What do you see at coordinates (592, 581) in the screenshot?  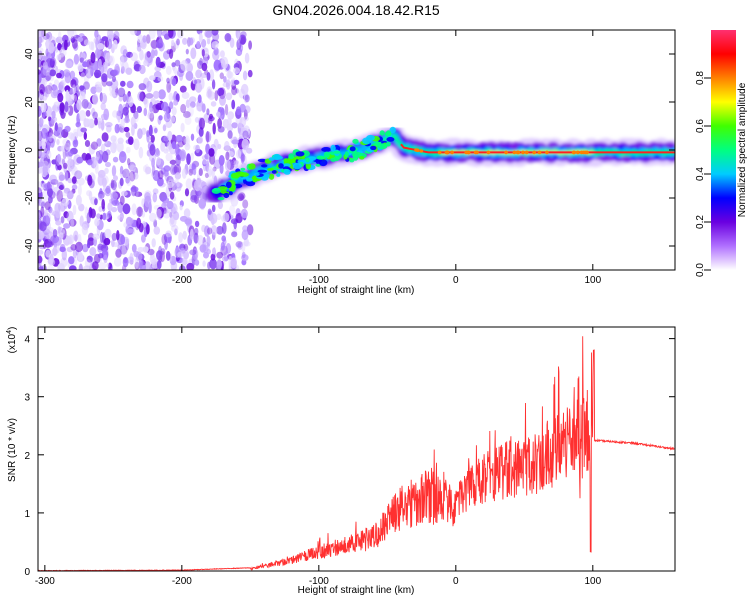 I see `snr-x-tick-label: 100` at bounding box center [592, 581].